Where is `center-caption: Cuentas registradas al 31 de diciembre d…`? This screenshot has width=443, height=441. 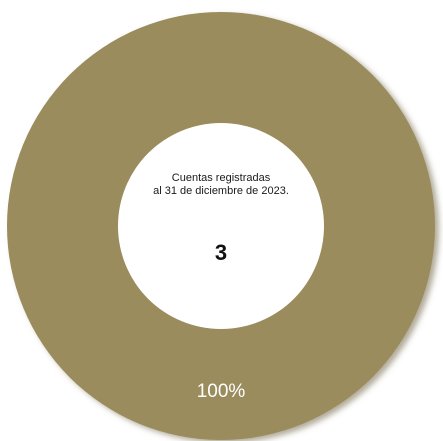
center-caption: Cuentas registradas al 31 de diciembre d… is located at coordinates (221, 185).